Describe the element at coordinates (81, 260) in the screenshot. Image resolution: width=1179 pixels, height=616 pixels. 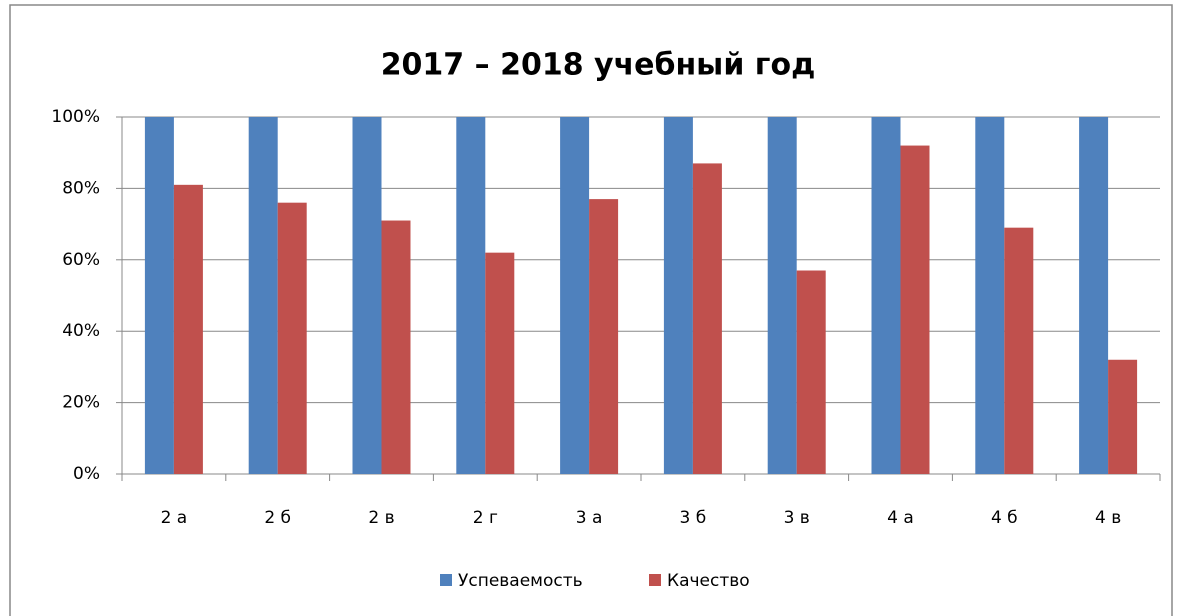
I see `y-tick-label: 60%` at that location.